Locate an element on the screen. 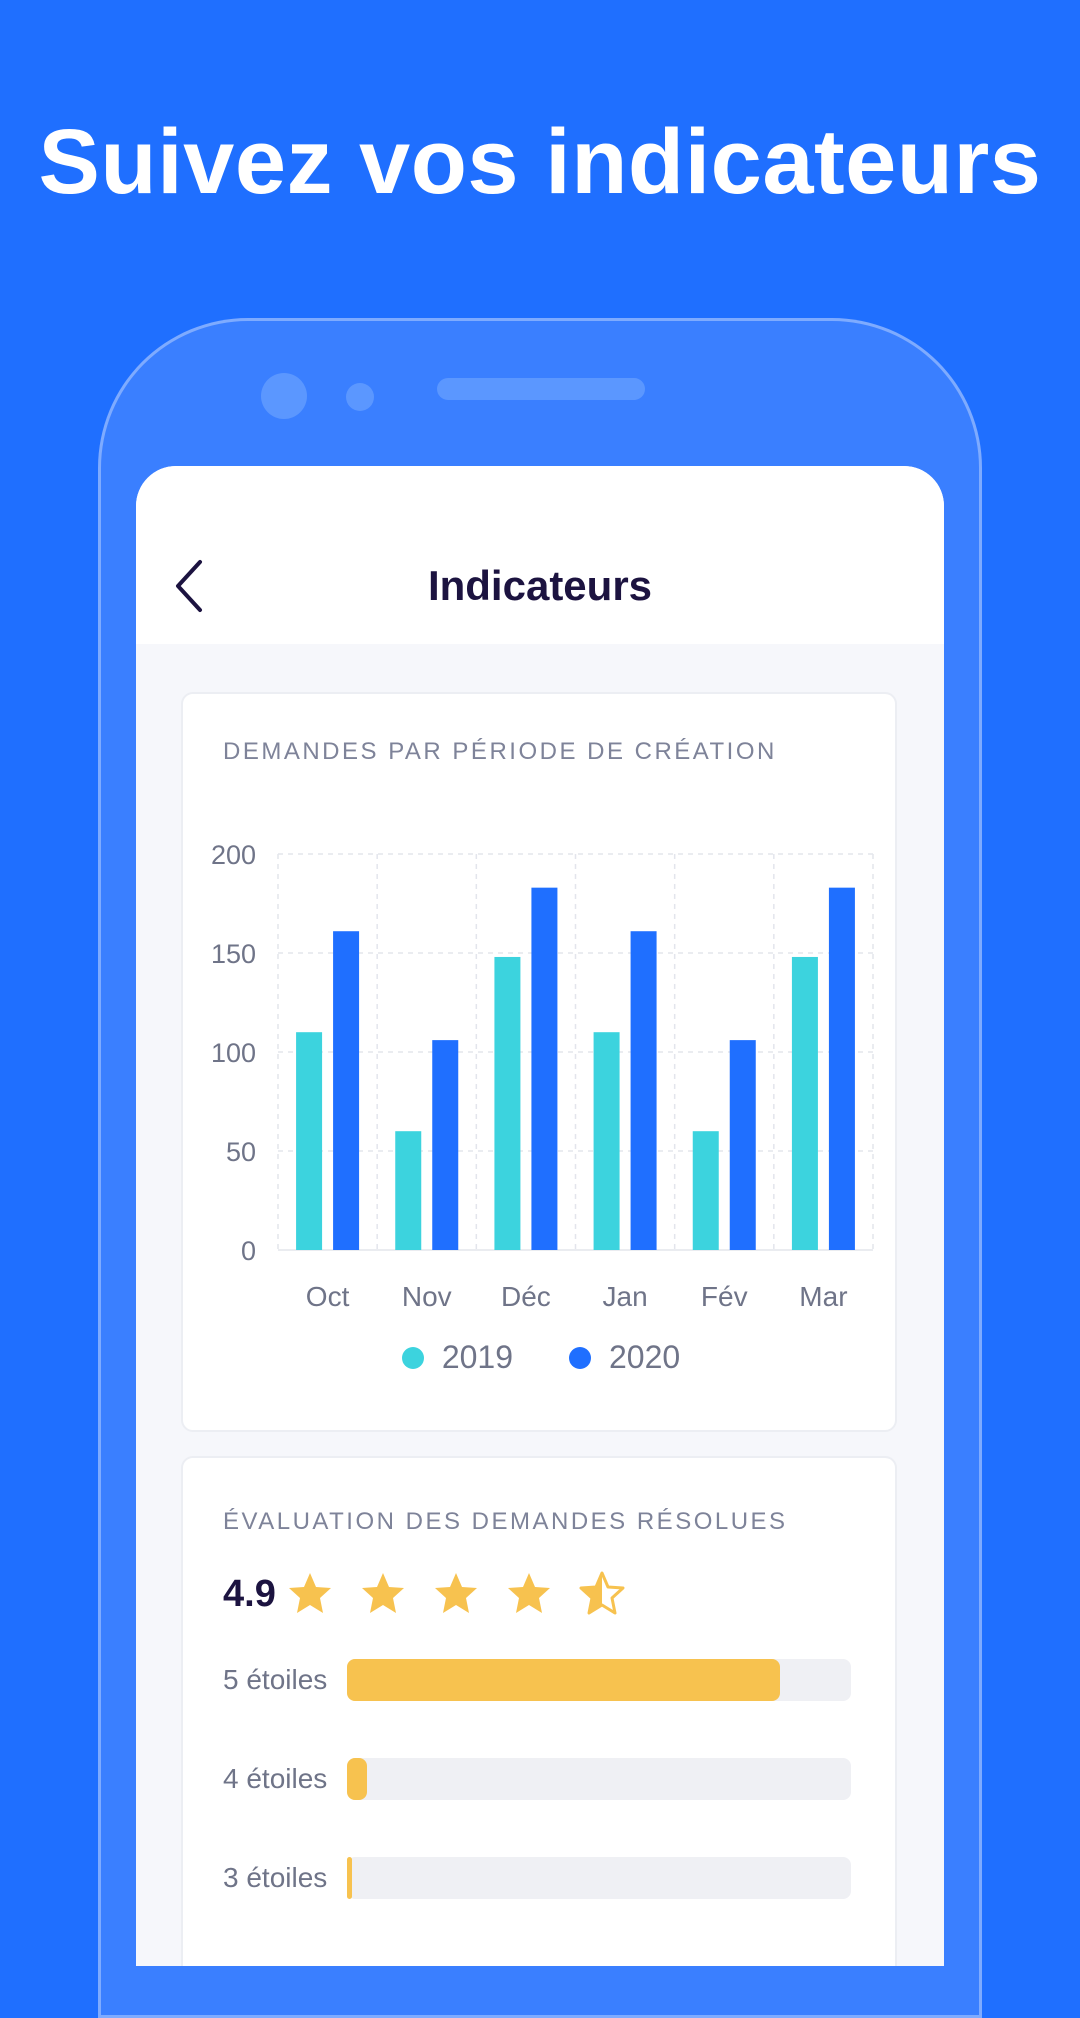 This screenshot has height=2018, width=1080. legend-item-2020: 2020 is located at coordinates (624, 1357).